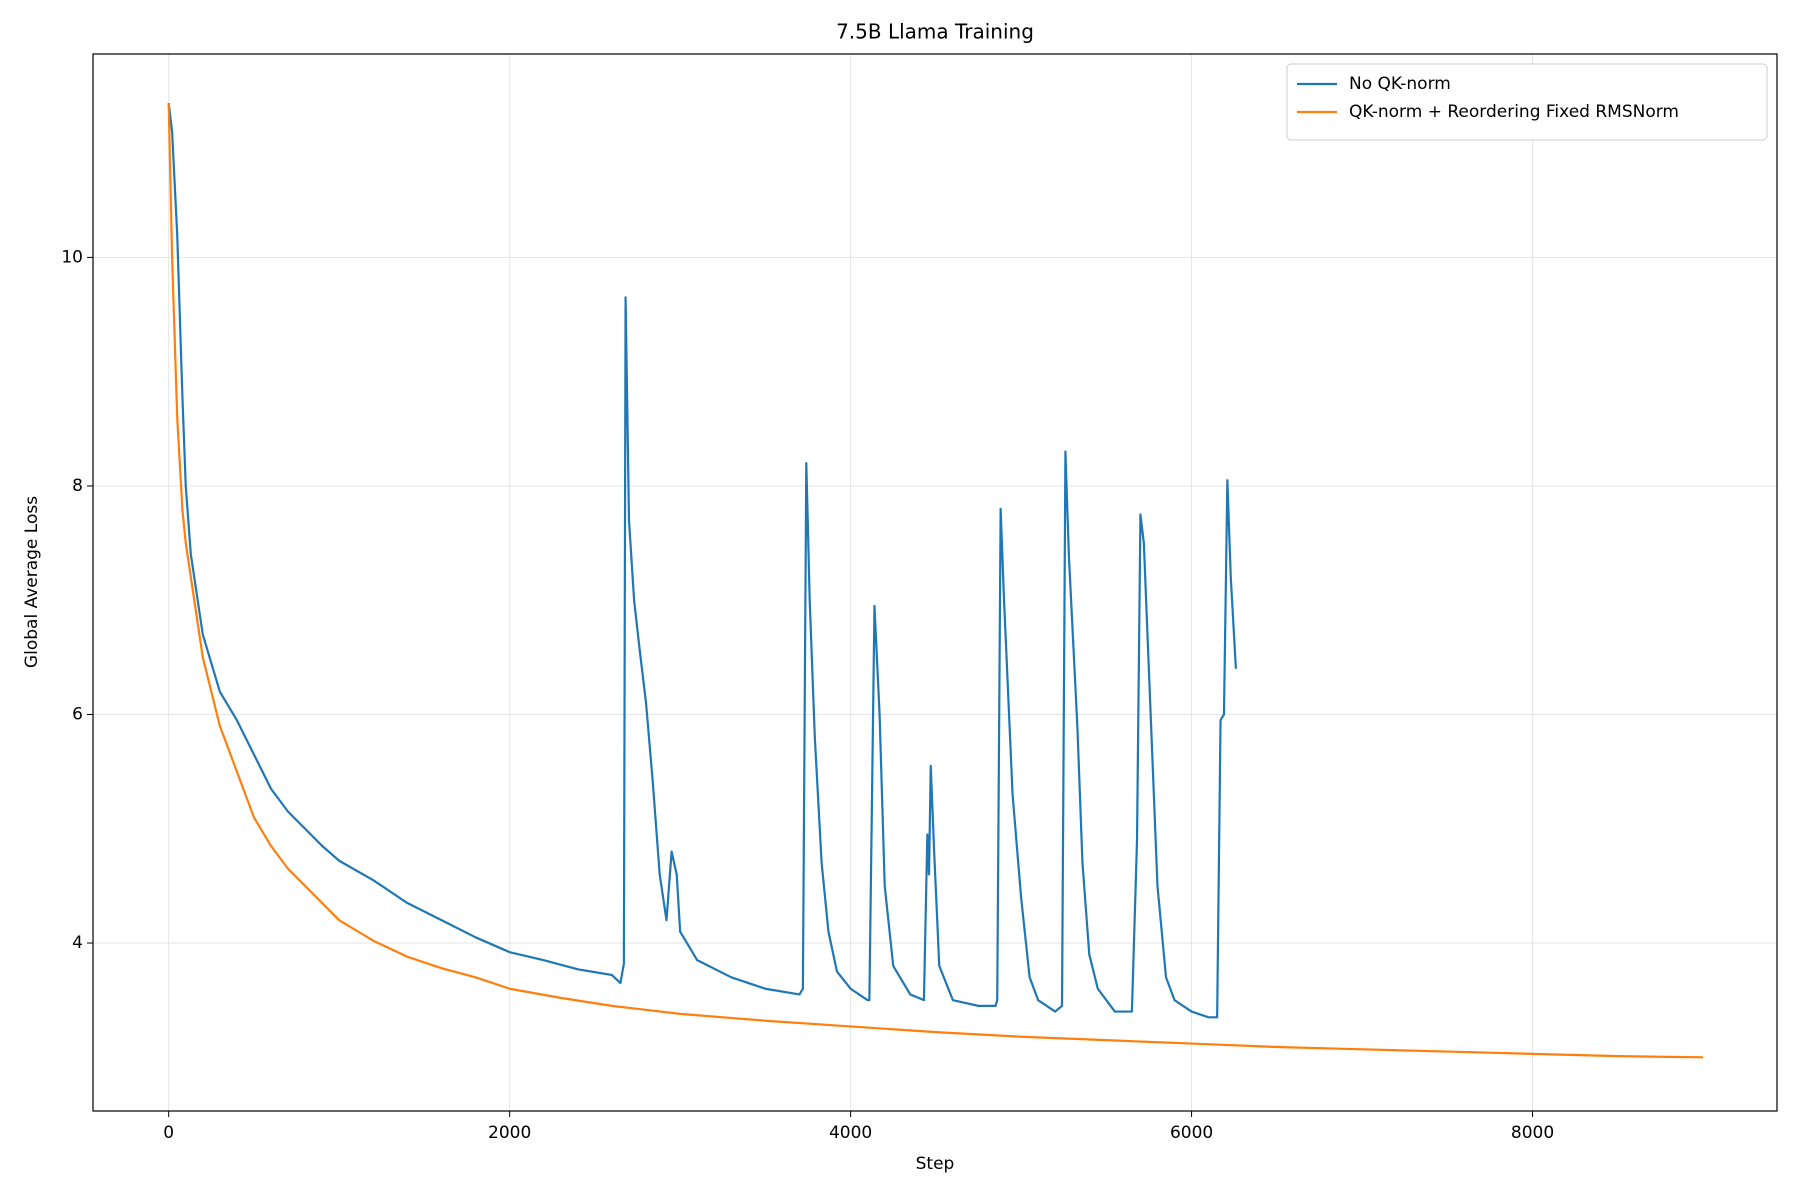 The height and width of the screenshot is (1200, 1800). Describe the element at coordinates (77, 714) in the screenshot. I see `y-tick-label: 6` at that location.